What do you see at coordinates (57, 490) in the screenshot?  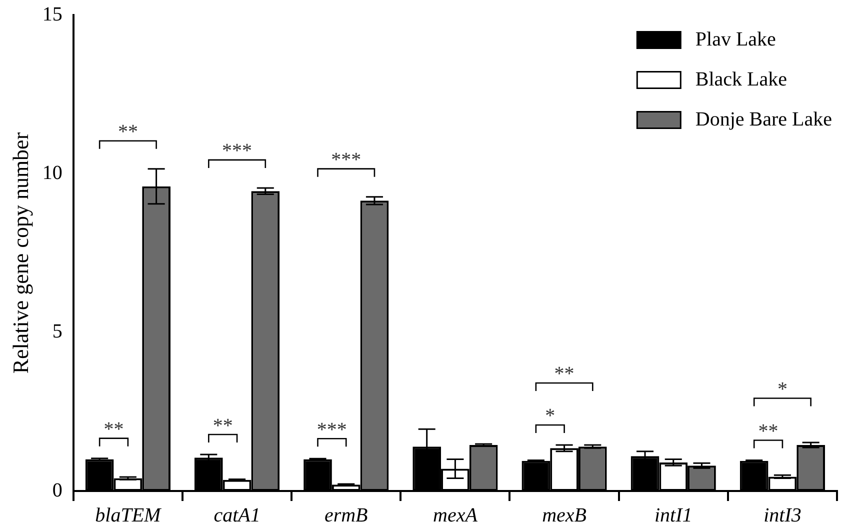 I see `y-tick-label: 0` at bounding box center [57, 490].